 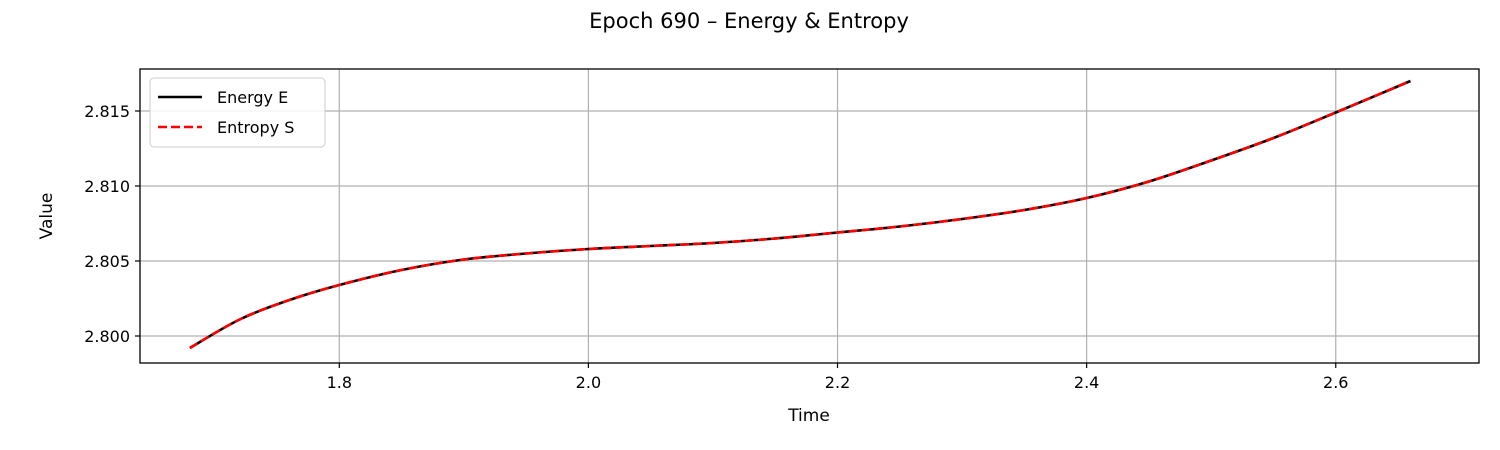 What do you see at coordinates (107, 186) in the screenshot?
I see `y-tick-label: 2.810` at bounding box center [107, 186].